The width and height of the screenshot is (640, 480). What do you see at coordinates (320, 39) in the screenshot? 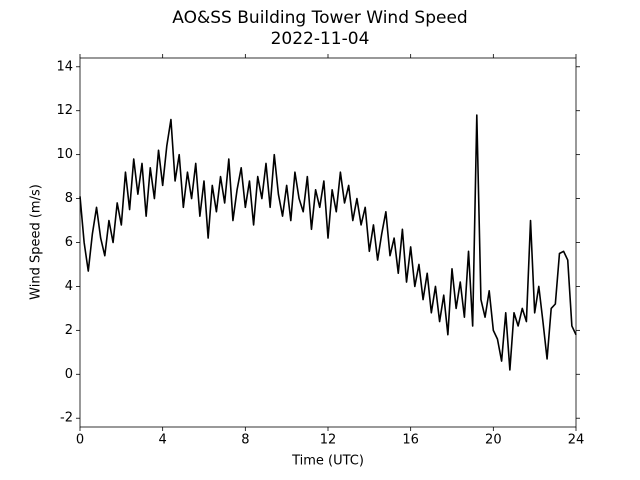
I see `chart-subtitle: 2022-11-04` at bounding box center [320, 39].